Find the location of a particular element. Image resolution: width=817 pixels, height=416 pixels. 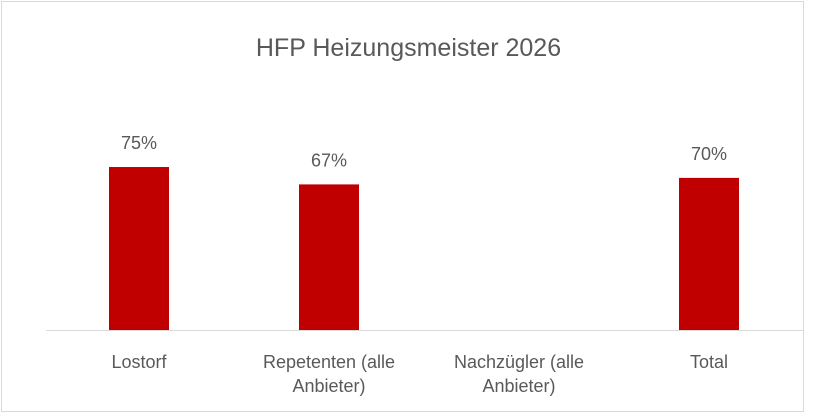

x-tick-label: Repetenten (alle Anbieter) is located at coordinates (329, 374).